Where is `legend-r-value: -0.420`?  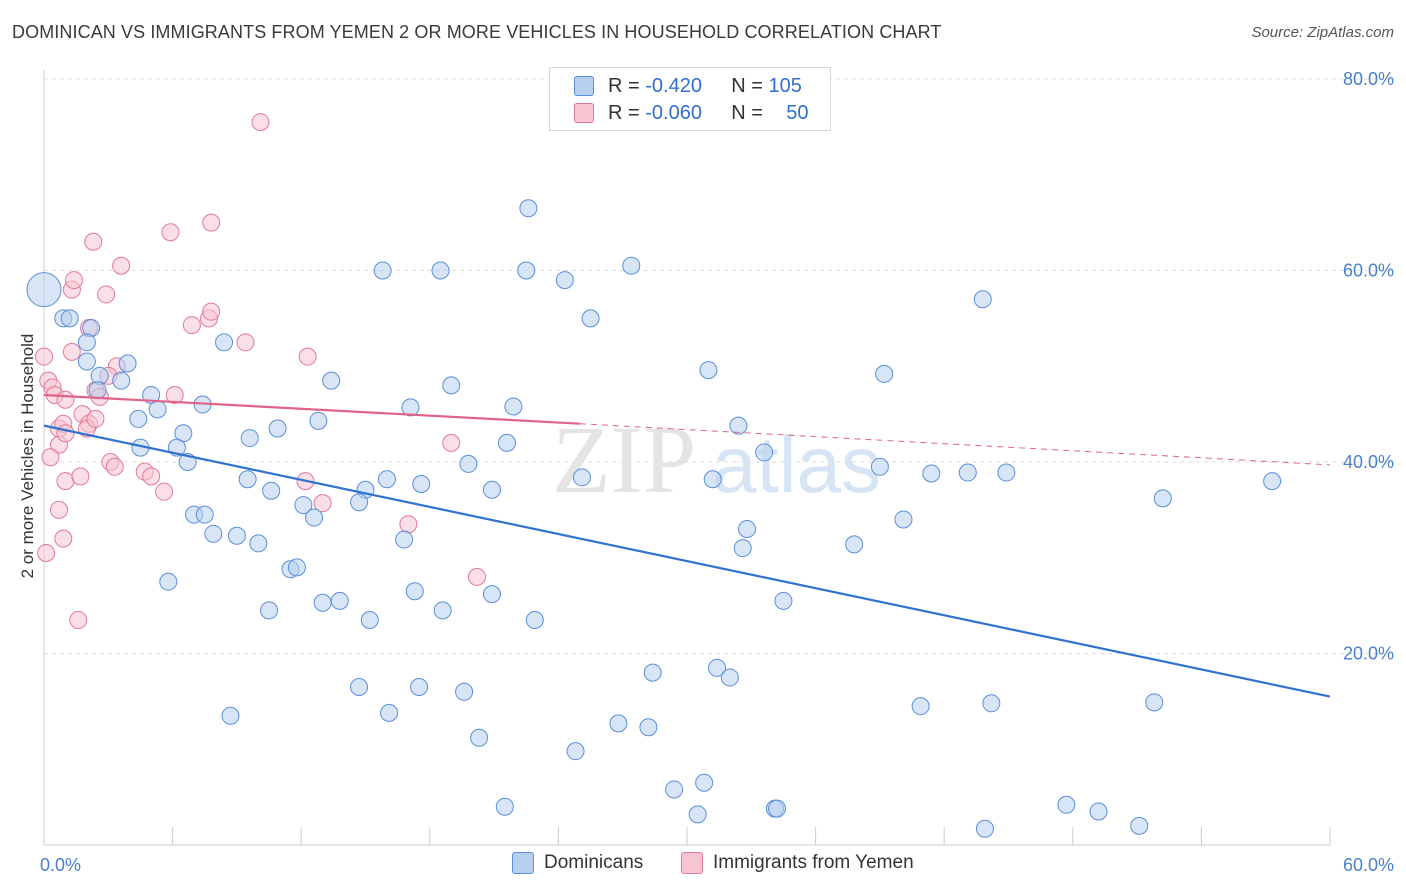 legend-r-value: -0.420 is located at coordinates (673, 85).